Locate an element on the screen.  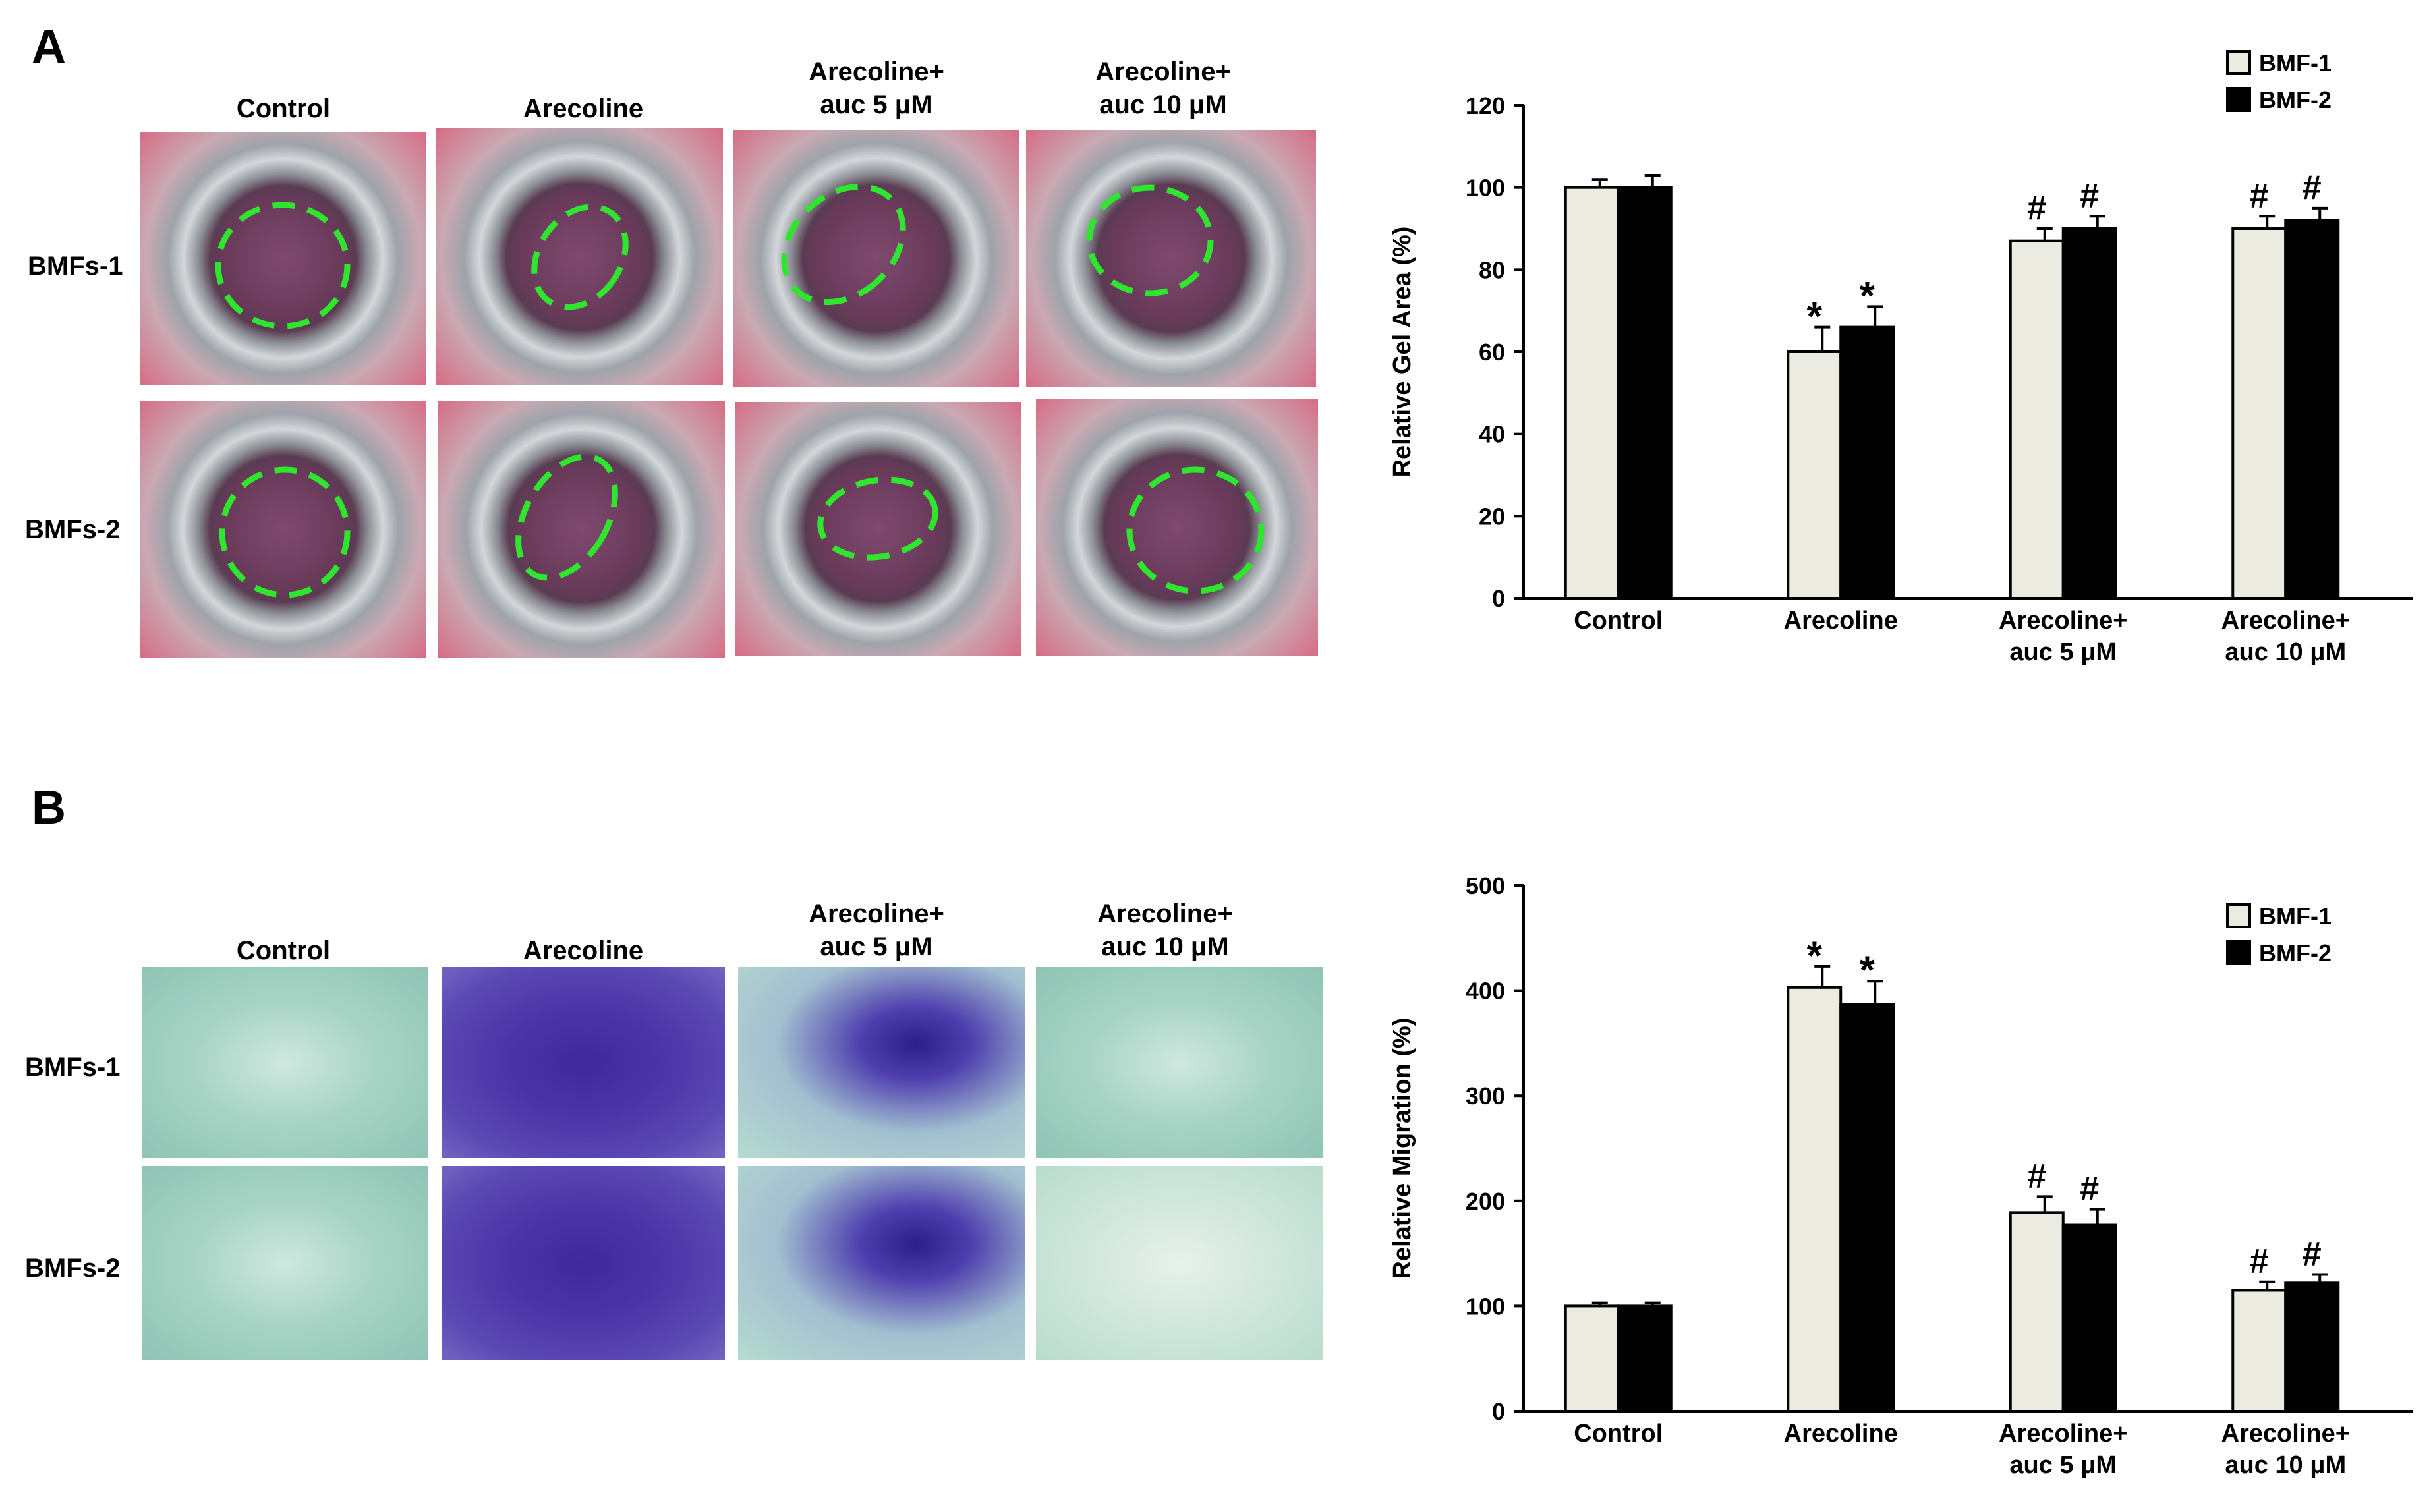
migration-image-bmfs1-arecoline is located at coordinates (583, 1062).